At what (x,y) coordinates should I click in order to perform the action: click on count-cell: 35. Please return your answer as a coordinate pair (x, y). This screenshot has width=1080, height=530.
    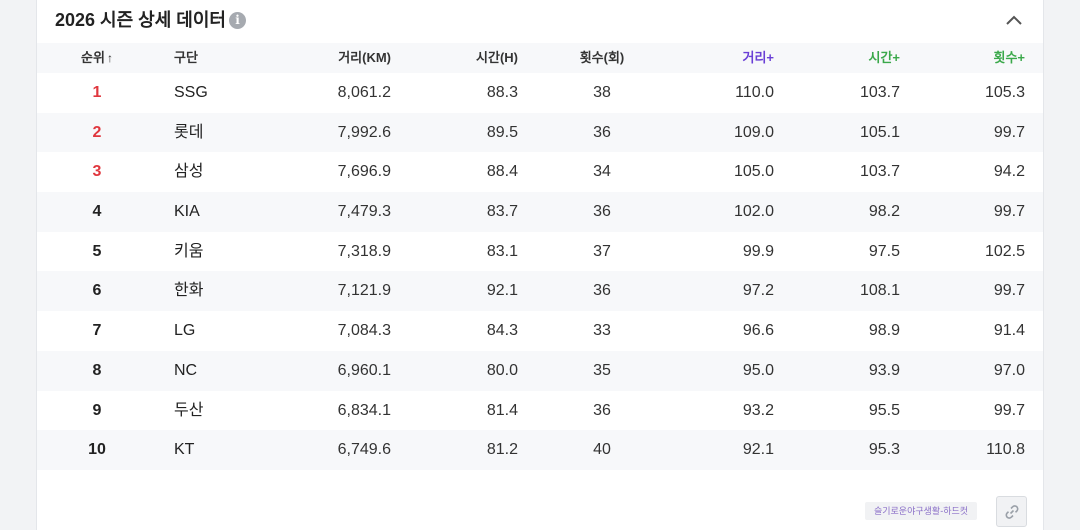
    Looking at the image, I should click on (602, 370).